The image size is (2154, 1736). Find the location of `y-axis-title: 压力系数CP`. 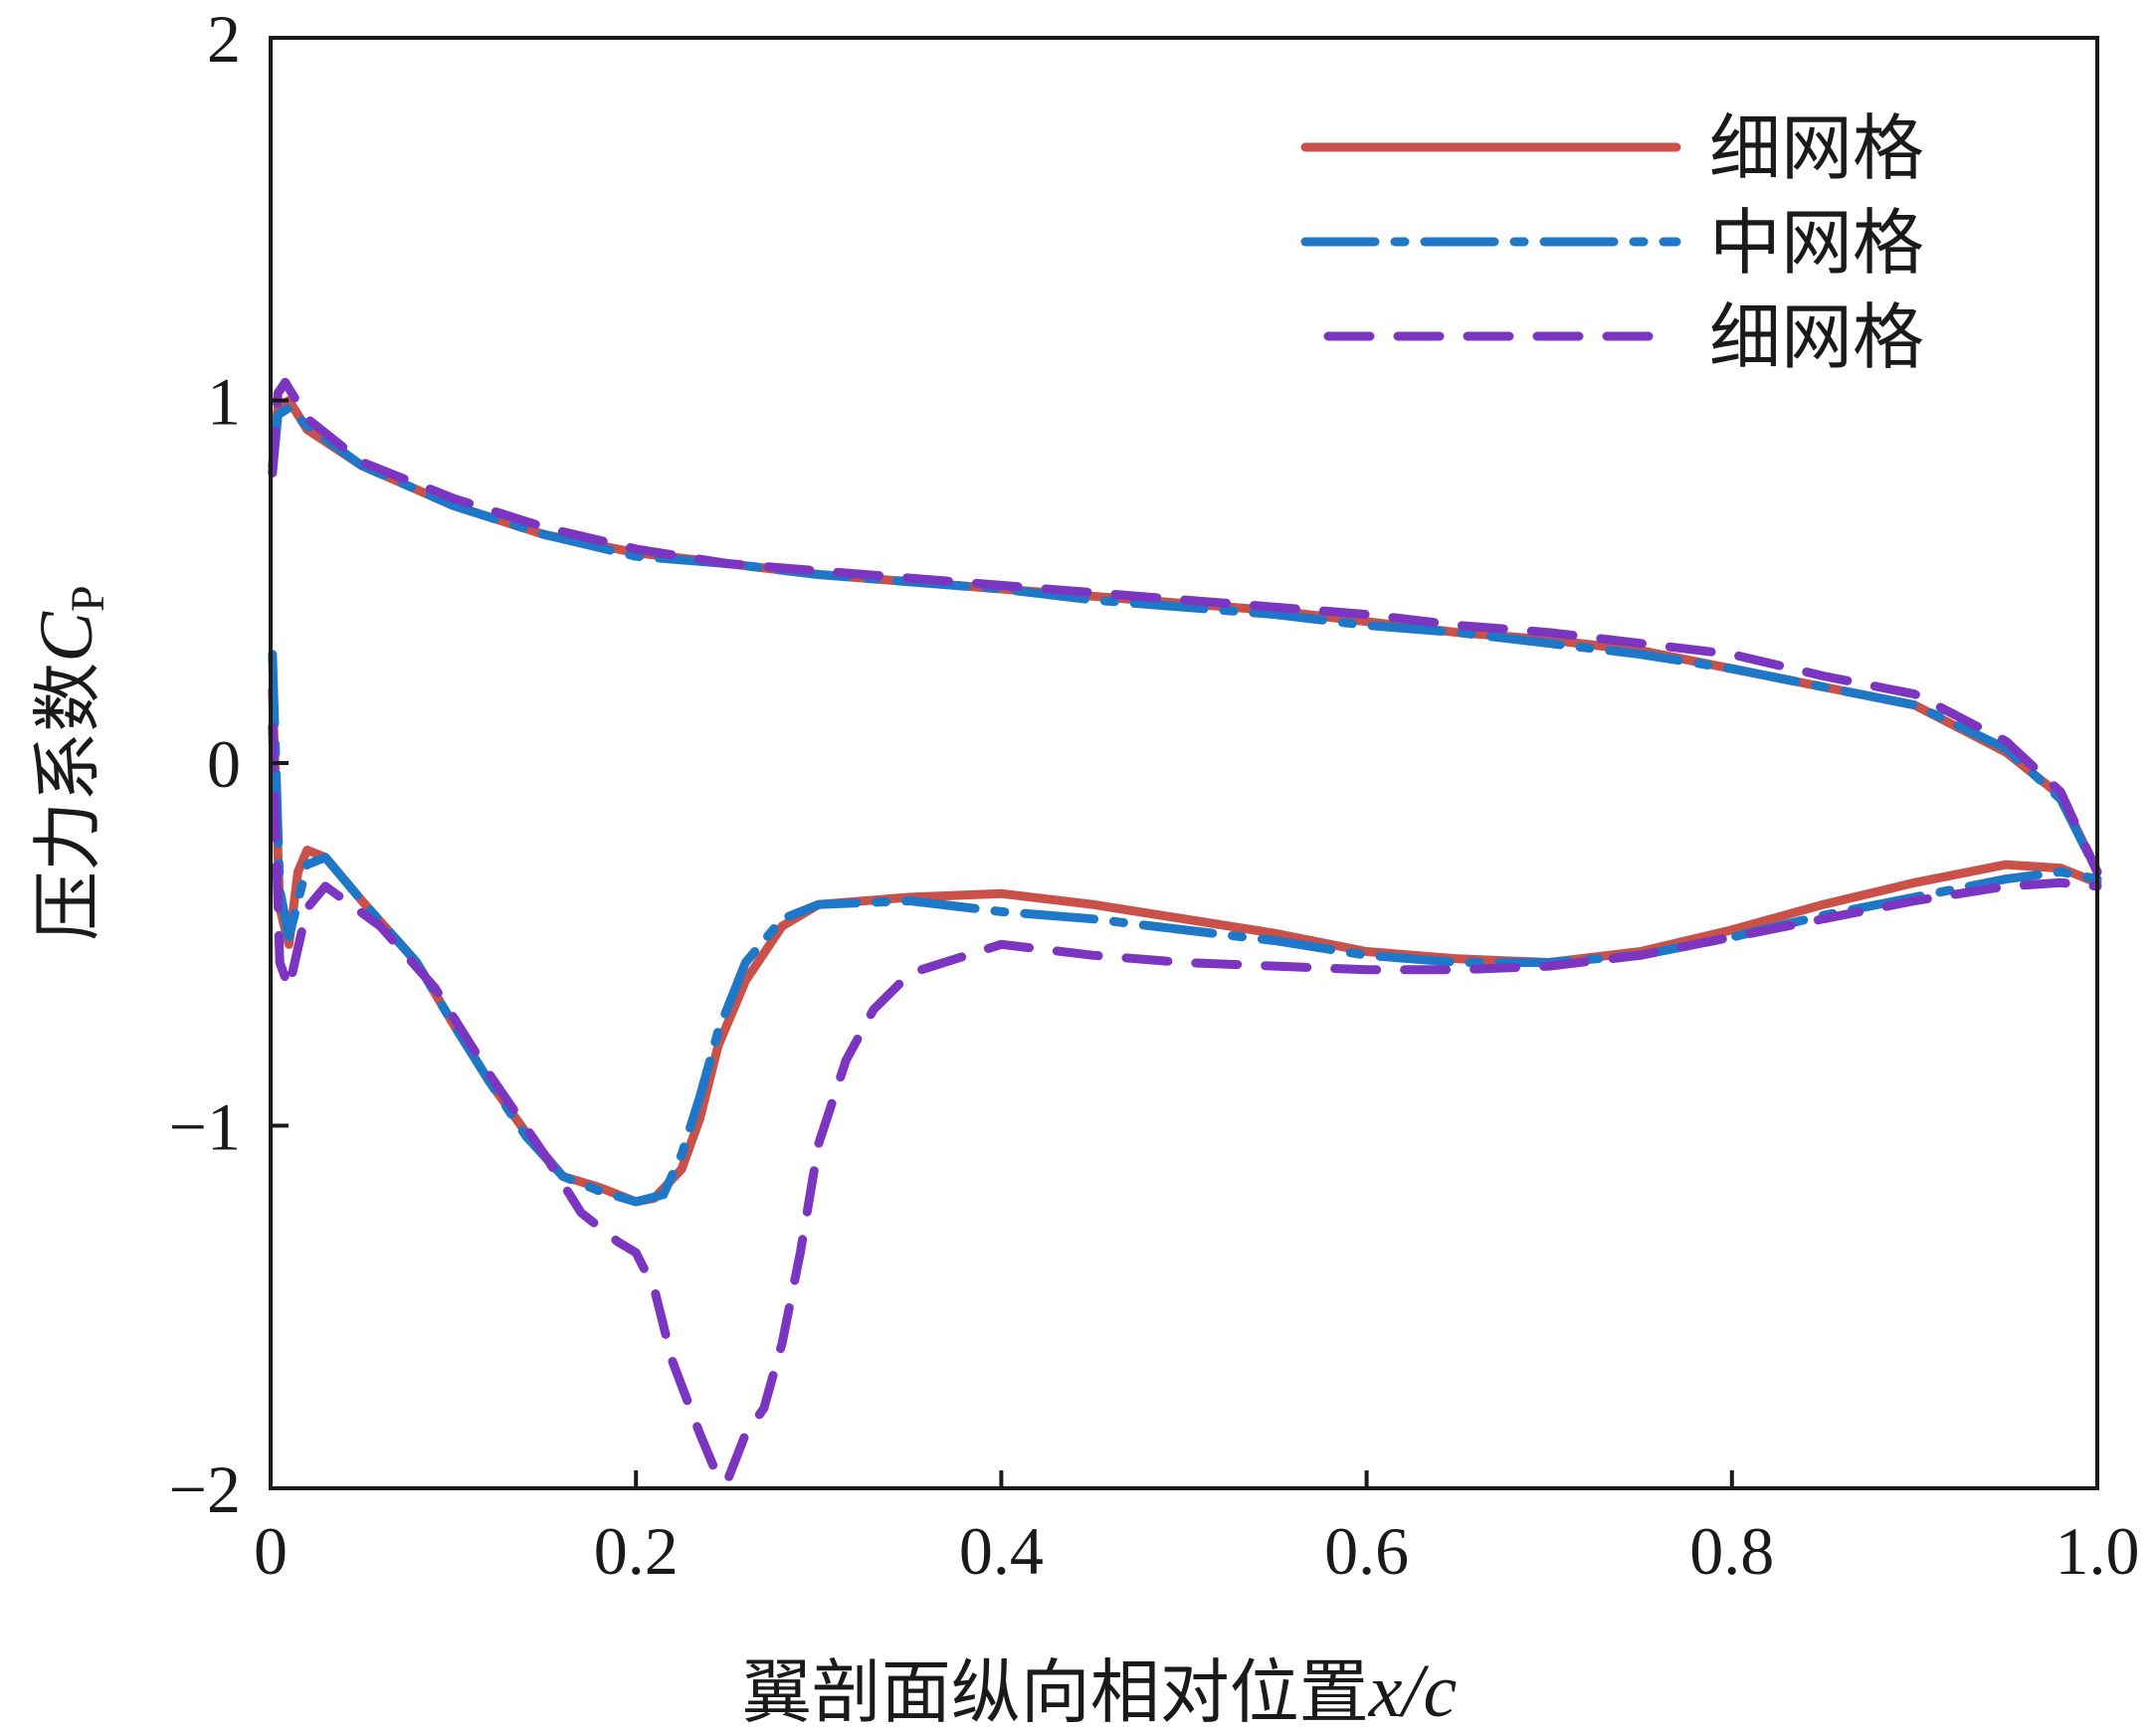

y-axis-title: 压力系数CP is located at coordinates (69, 763).